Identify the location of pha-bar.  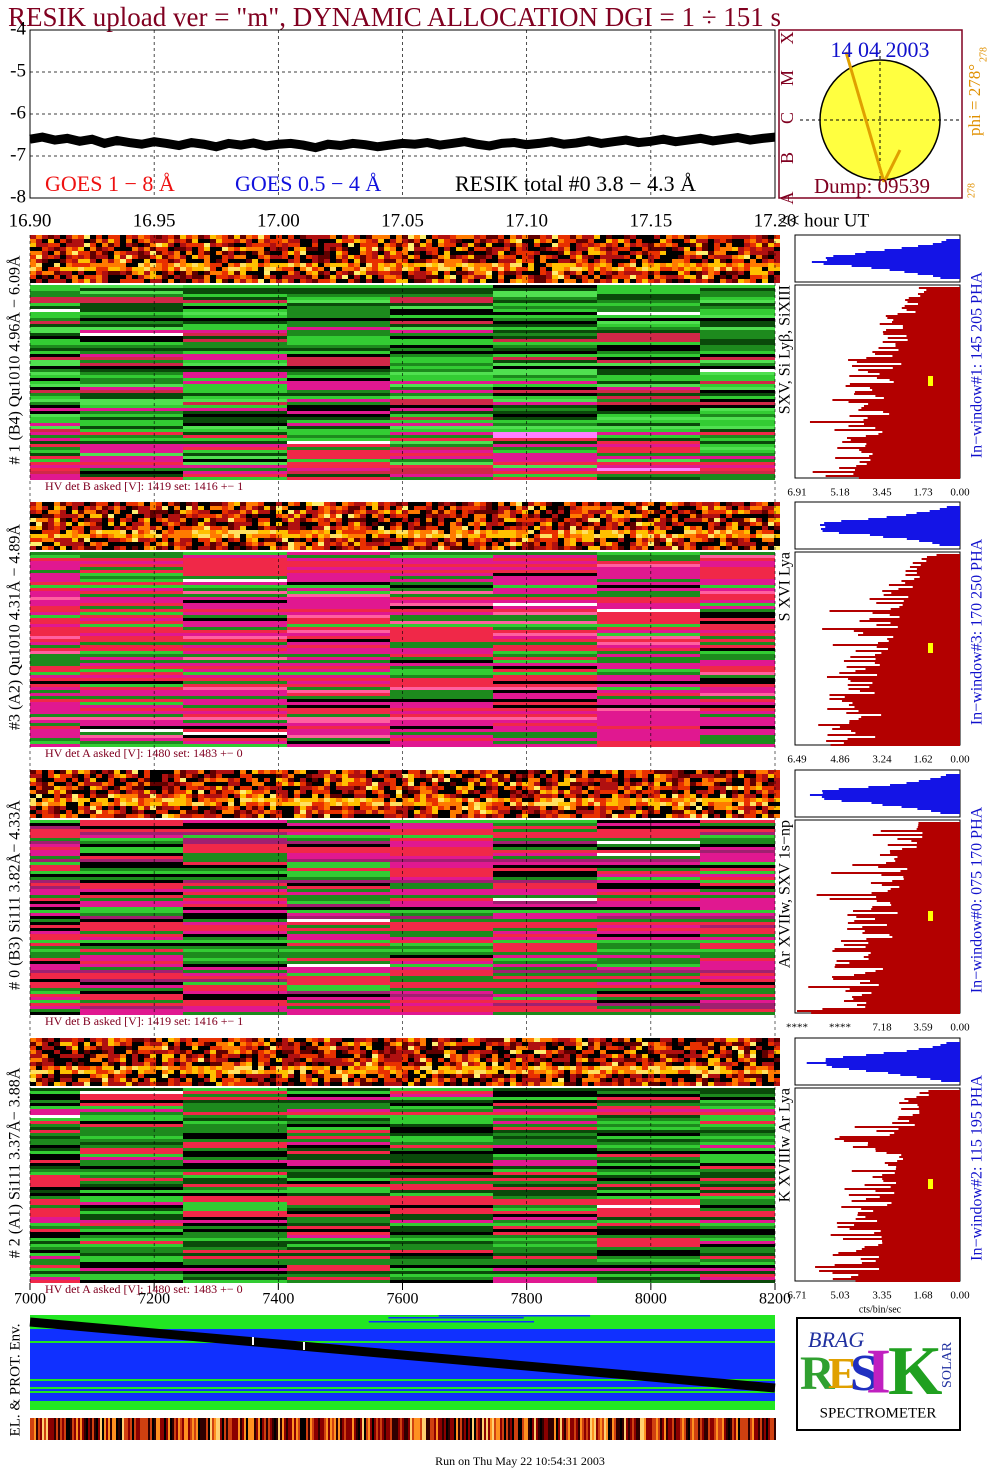
(923, 517).